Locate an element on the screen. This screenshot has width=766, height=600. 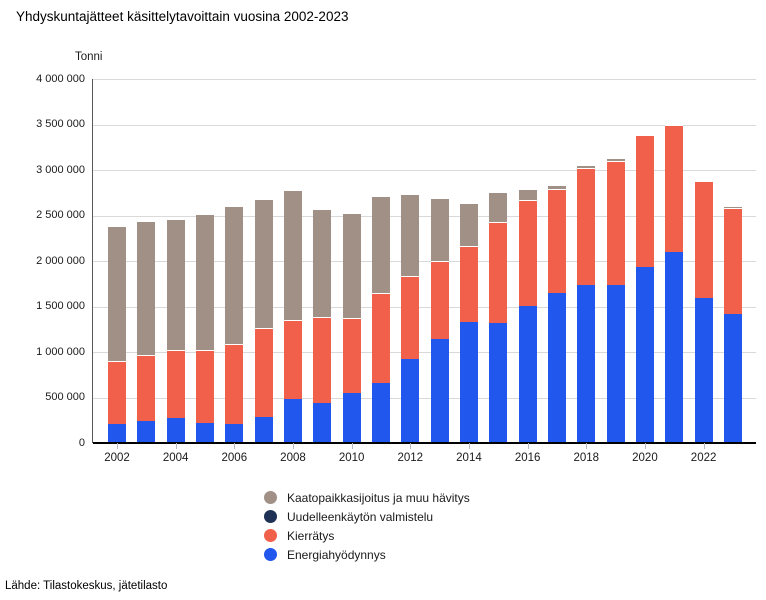
bar-2017 is located at coordinates (556, 261).